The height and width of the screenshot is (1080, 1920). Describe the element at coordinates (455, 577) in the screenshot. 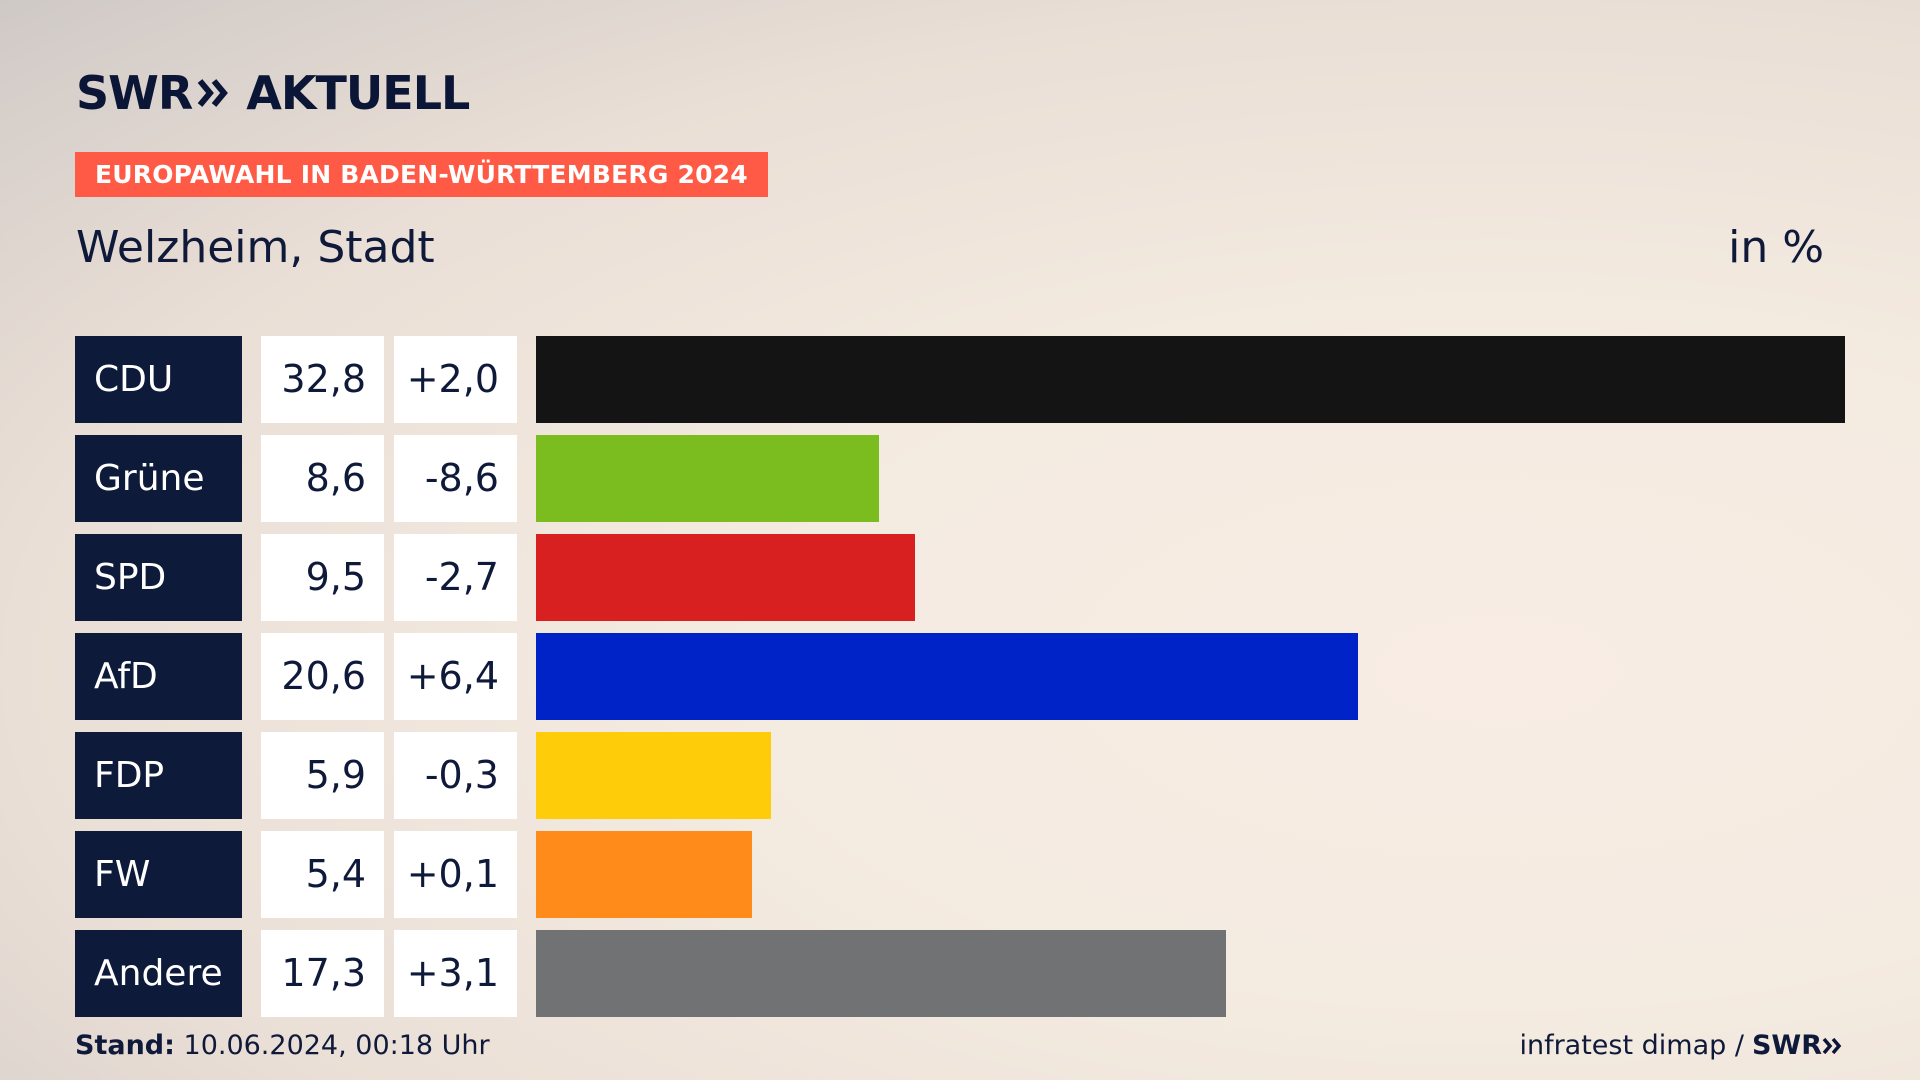

I see `change-label: -2,7` at that location.